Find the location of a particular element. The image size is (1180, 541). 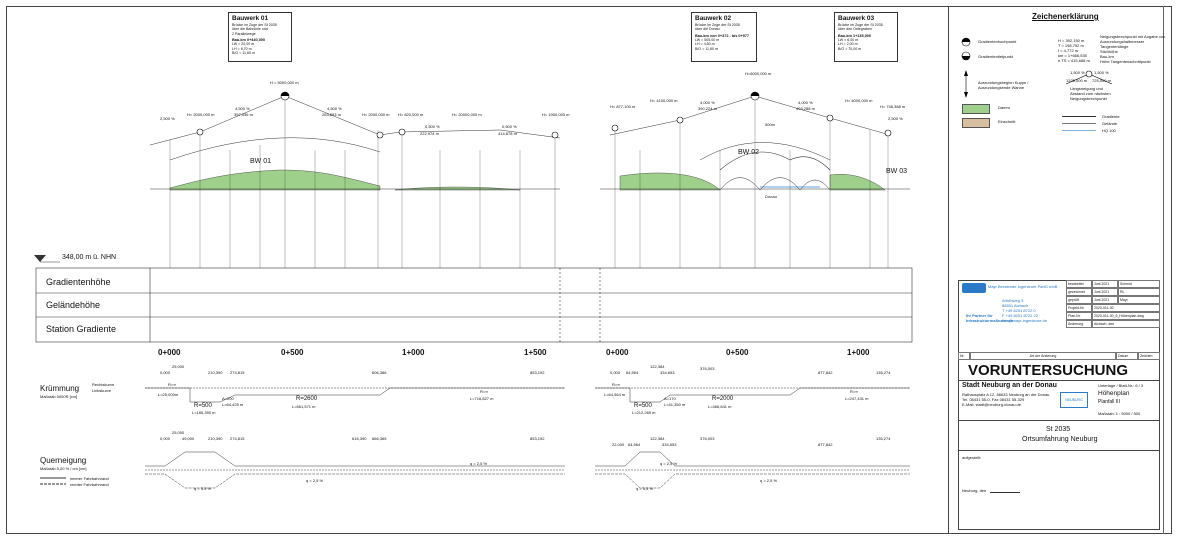

radius-label: H= 4100,000 m is located at coordinates (664, 100).